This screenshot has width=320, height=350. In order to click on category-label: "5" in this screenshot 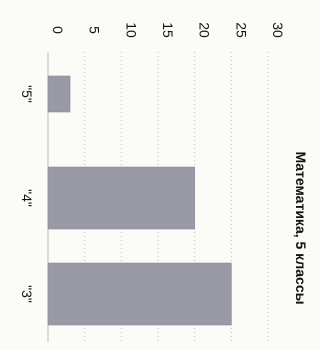, I will do `click(27, 94)`.